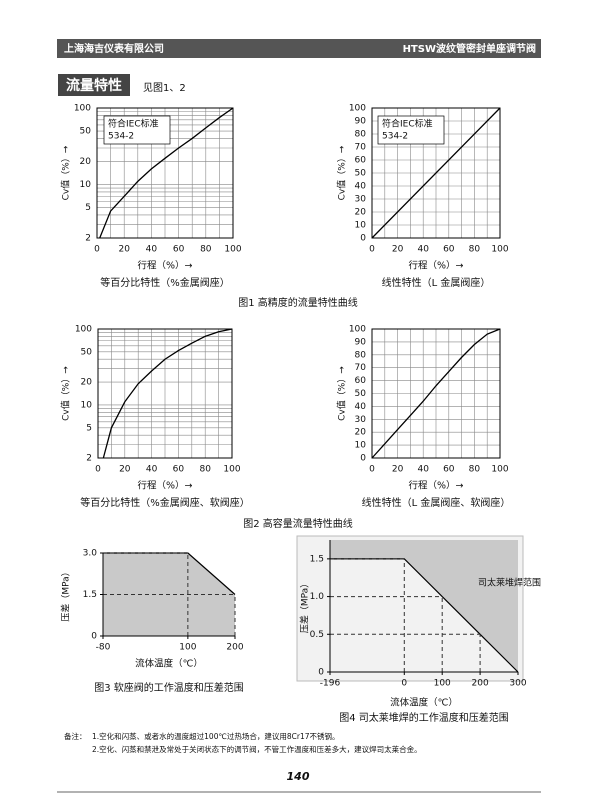 The image size is (597, 810). What do you see at coordinates (298, 523) in the screenshot?
I see `figure-caption: 图2 高容量流量特性曲线` at bounding box center [298, 523].